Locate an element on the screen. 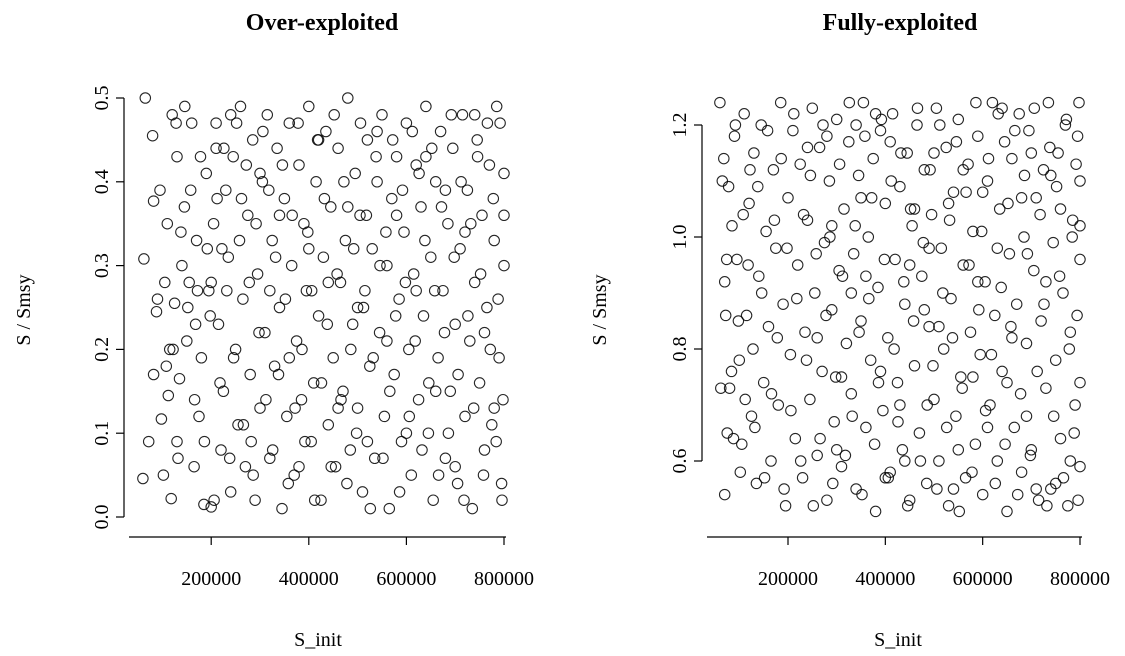 The width and height of the screenshot is (1125, 656). x-axis: 200000 400000 600000 800000 is located at coordinates (331, 563).